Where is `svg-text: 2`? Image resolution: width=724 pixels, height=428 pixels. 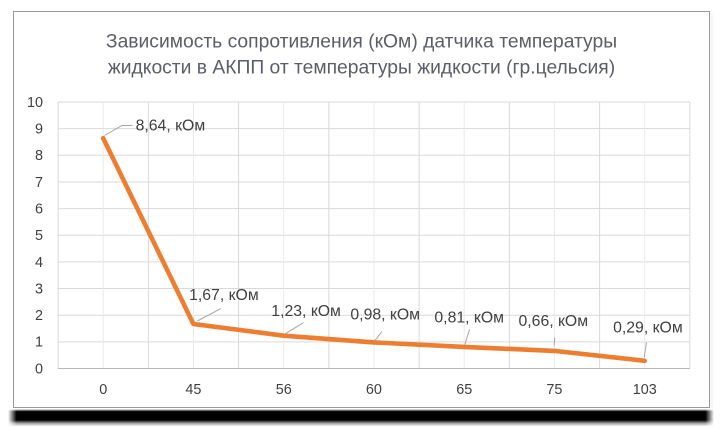 svg-text: 2 is located at coordinates (39, 316).